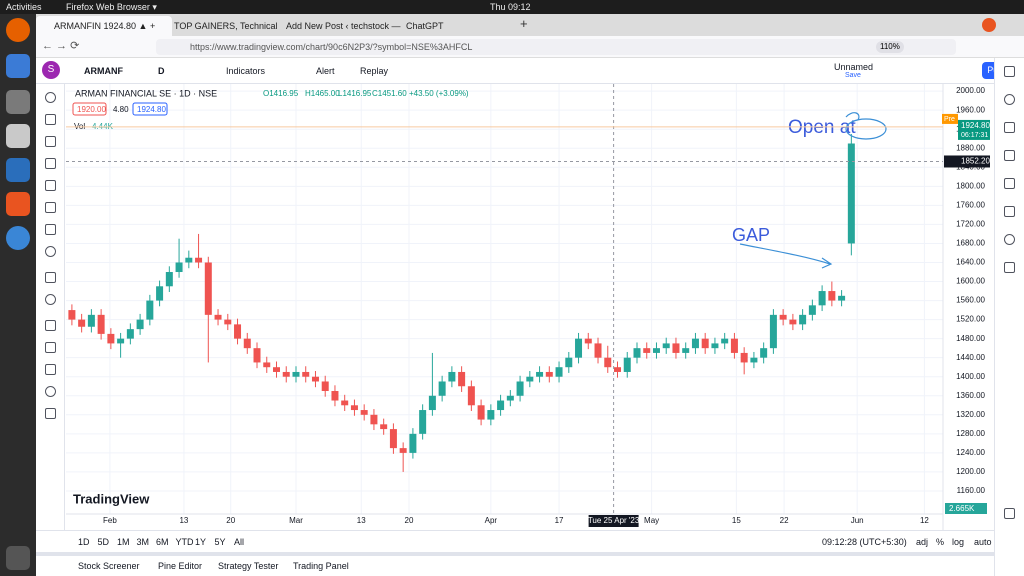 This screenshot has height=576, width=1024. What do you see at coordinates (452, 26) in the screenshot?
I see `tab: ChatGPT` at bounding box center [452, 26].